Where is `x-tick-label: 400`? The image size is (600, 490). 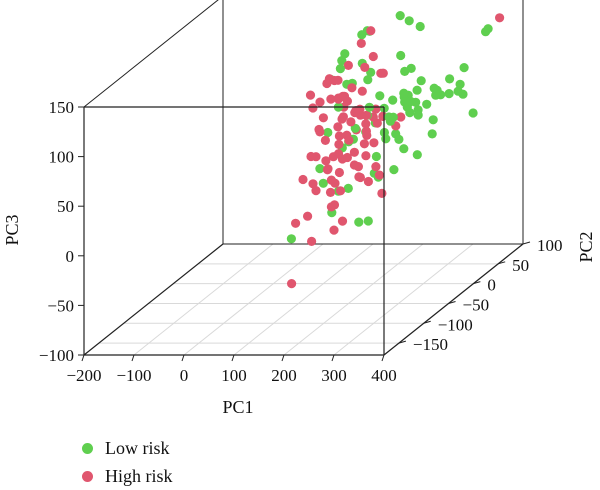 x-tick-label: 400 is located at coordinates (384, 375).